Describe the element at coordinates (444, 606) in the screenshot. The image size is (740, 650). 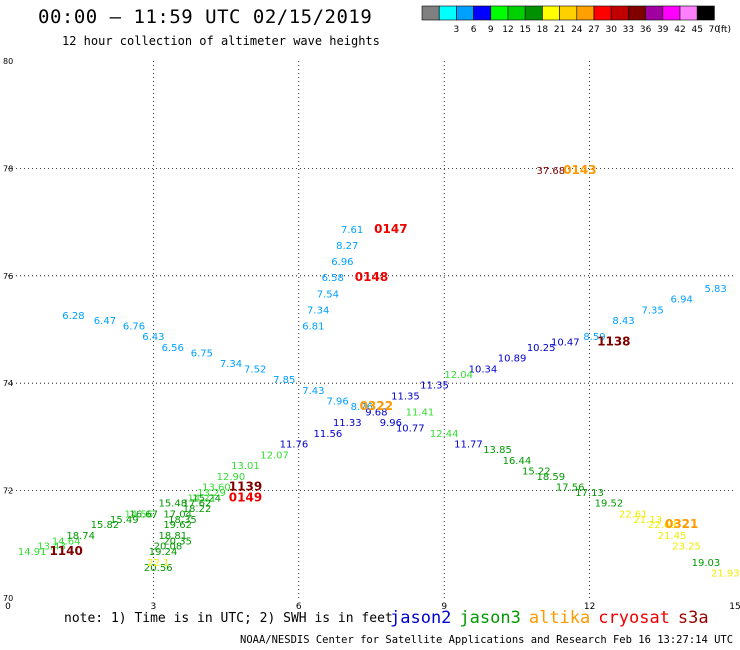
I see `x-tick-label: 9` at that location.